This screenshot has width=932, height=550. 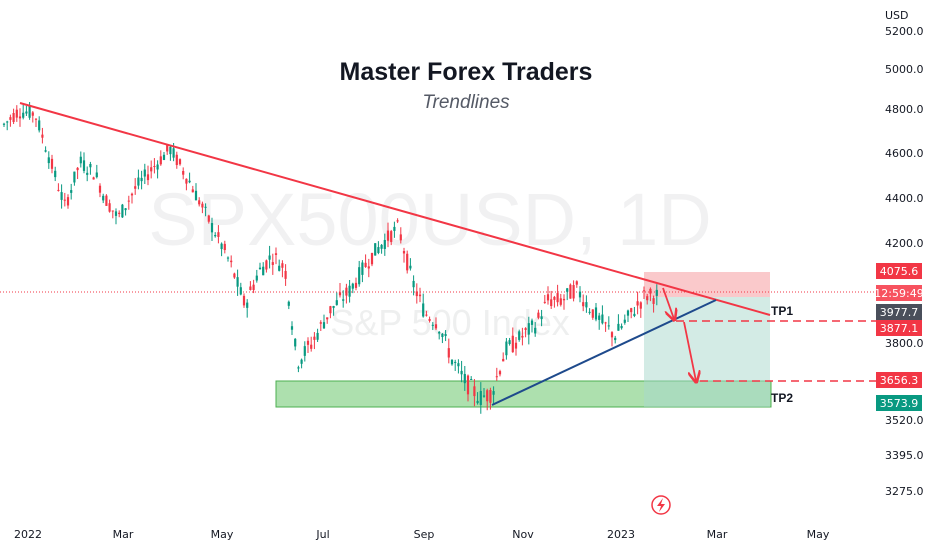 I want to click on y-tick-label: 3275.0, so click(x=904, y=491).